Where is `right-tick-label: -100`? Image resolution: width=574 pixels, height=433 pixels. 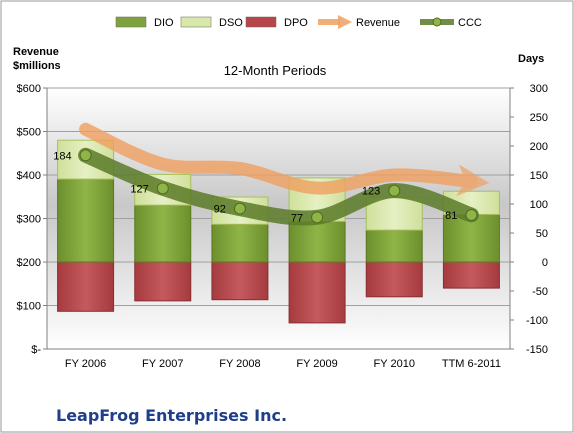 right-tick-label: -100 is located at coordinates (537, 321).